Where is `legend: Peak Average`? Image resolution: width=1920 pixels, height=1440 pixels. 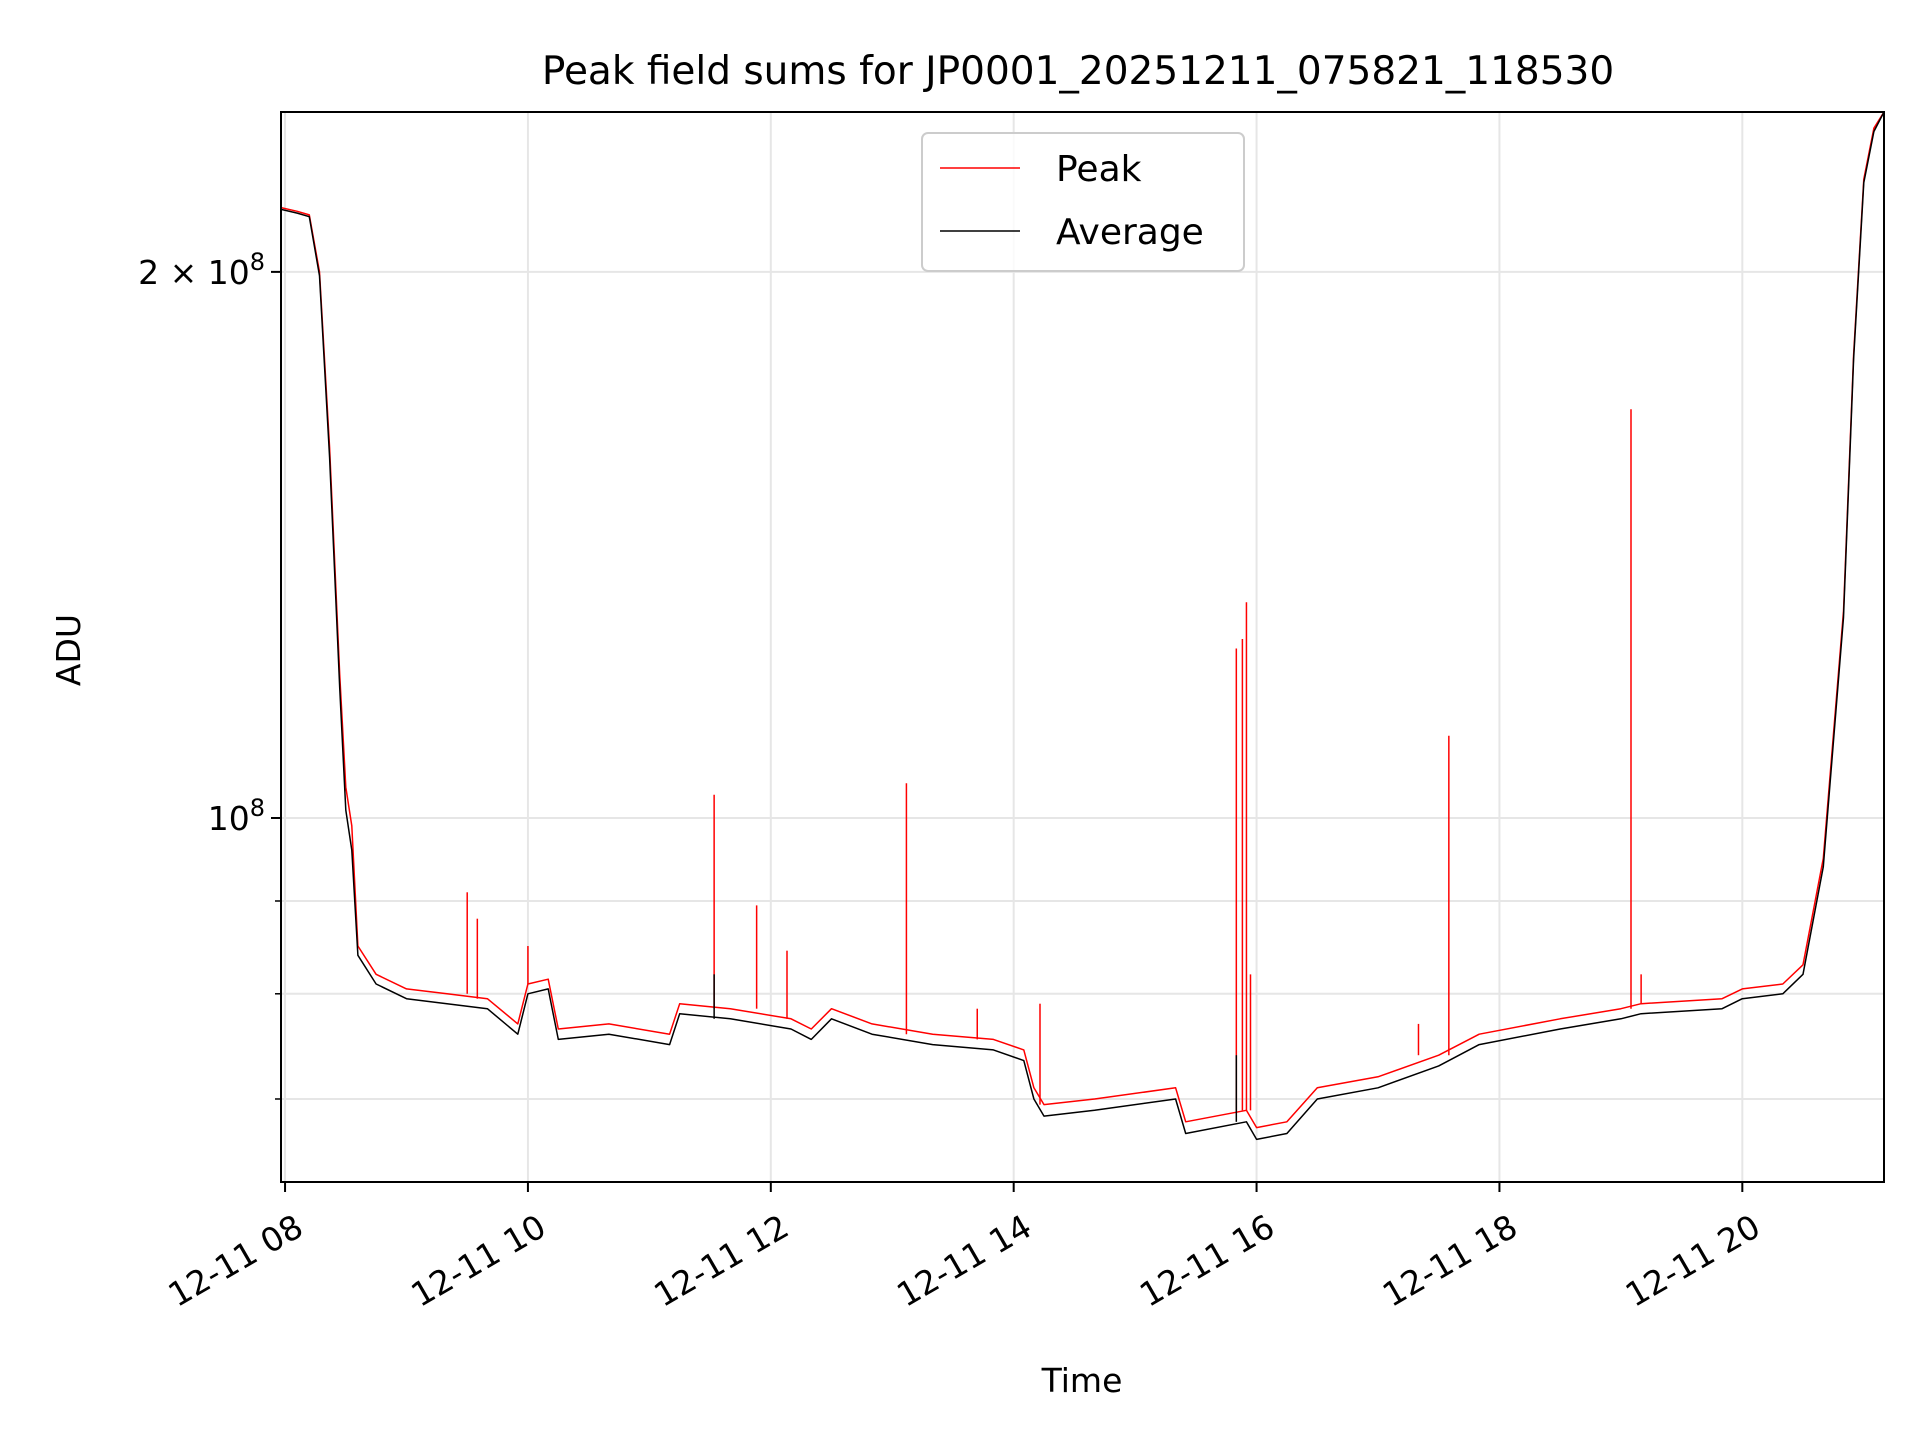
legend: Peak Average is located at coordinates (1083, 202).